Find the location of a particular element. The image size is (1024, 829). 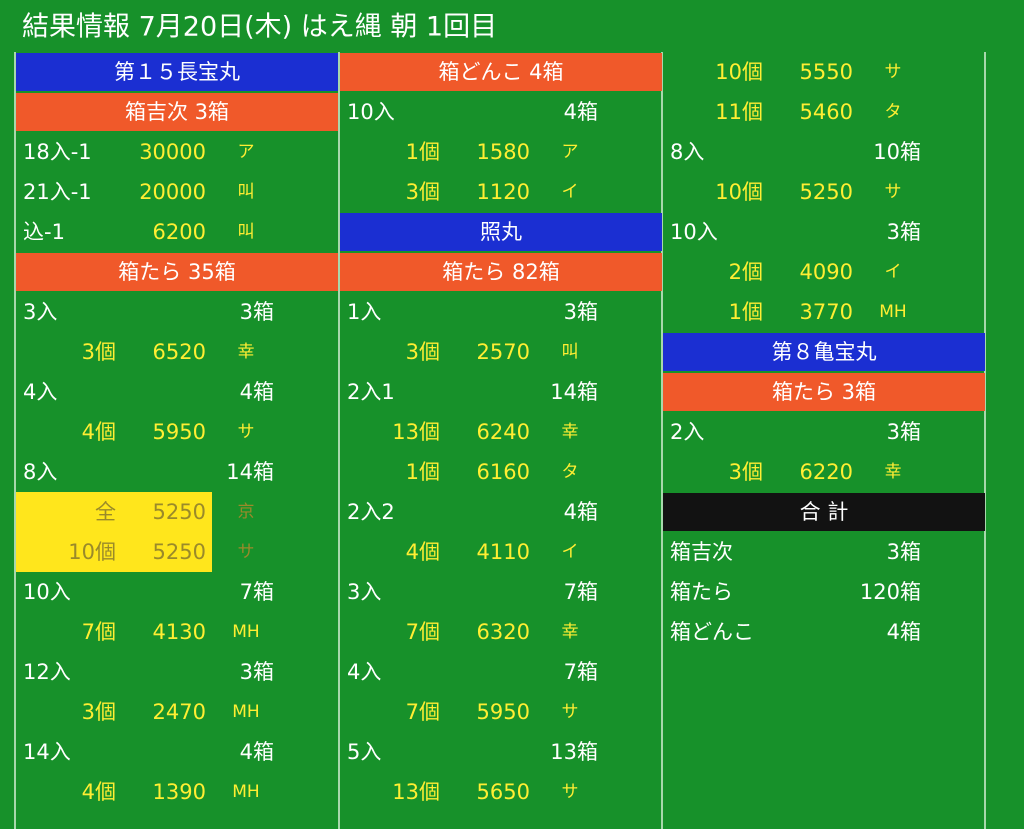

count: 2個 is located at coordinates (746, 272).